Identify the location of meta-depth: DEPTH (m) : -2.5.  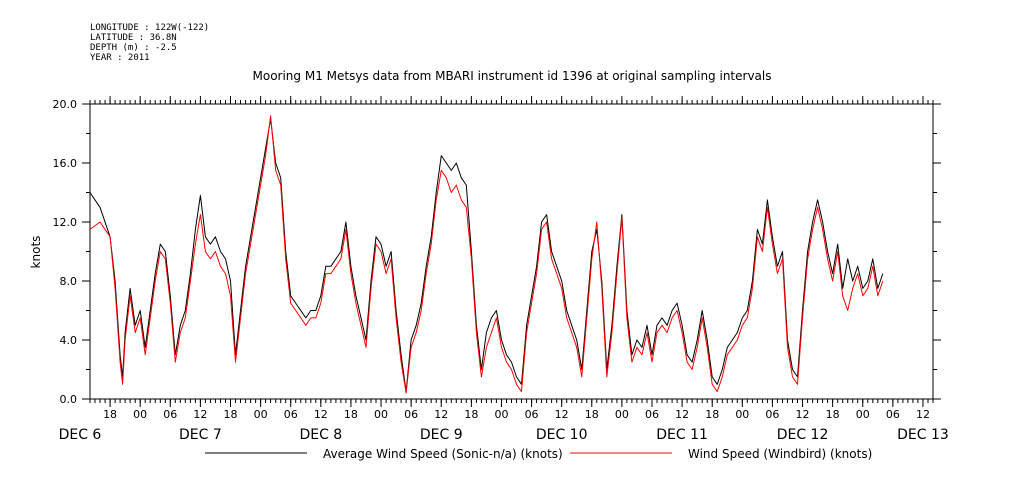
(133, 48).